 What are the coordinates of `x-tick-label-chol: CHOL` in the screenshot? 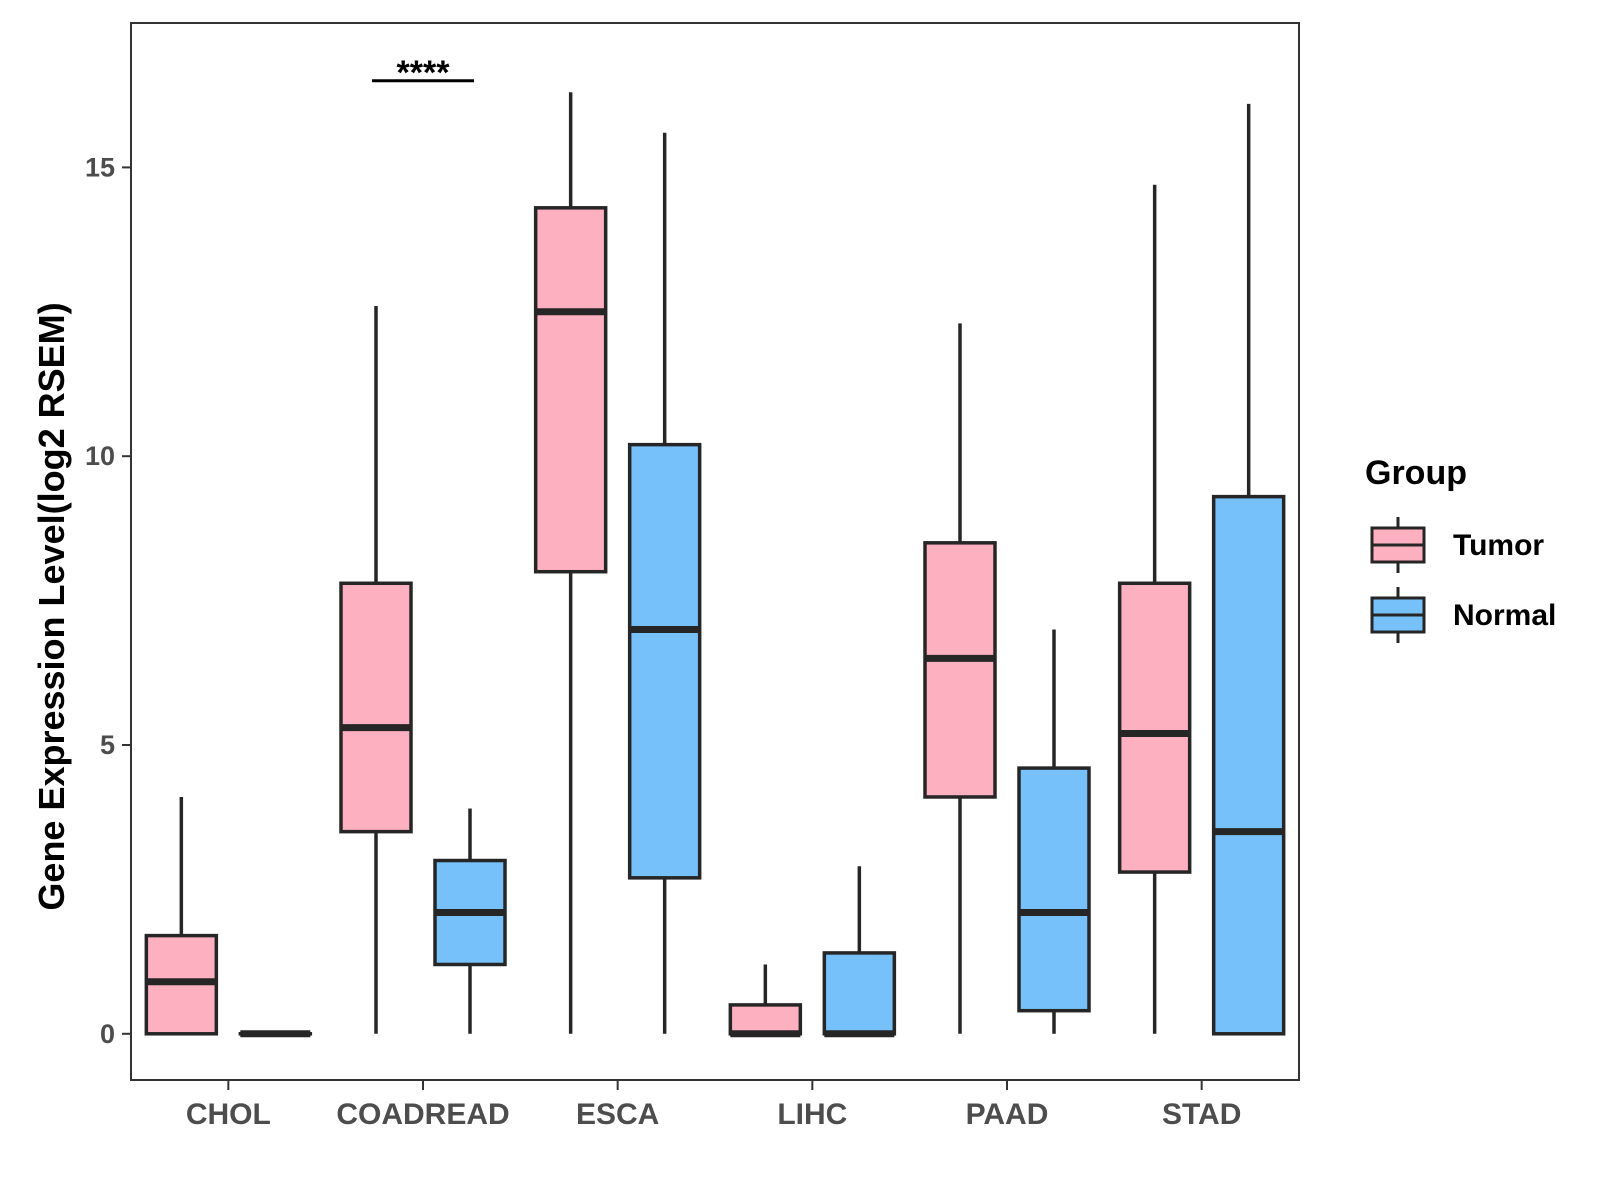 It's located at (228, 1114).